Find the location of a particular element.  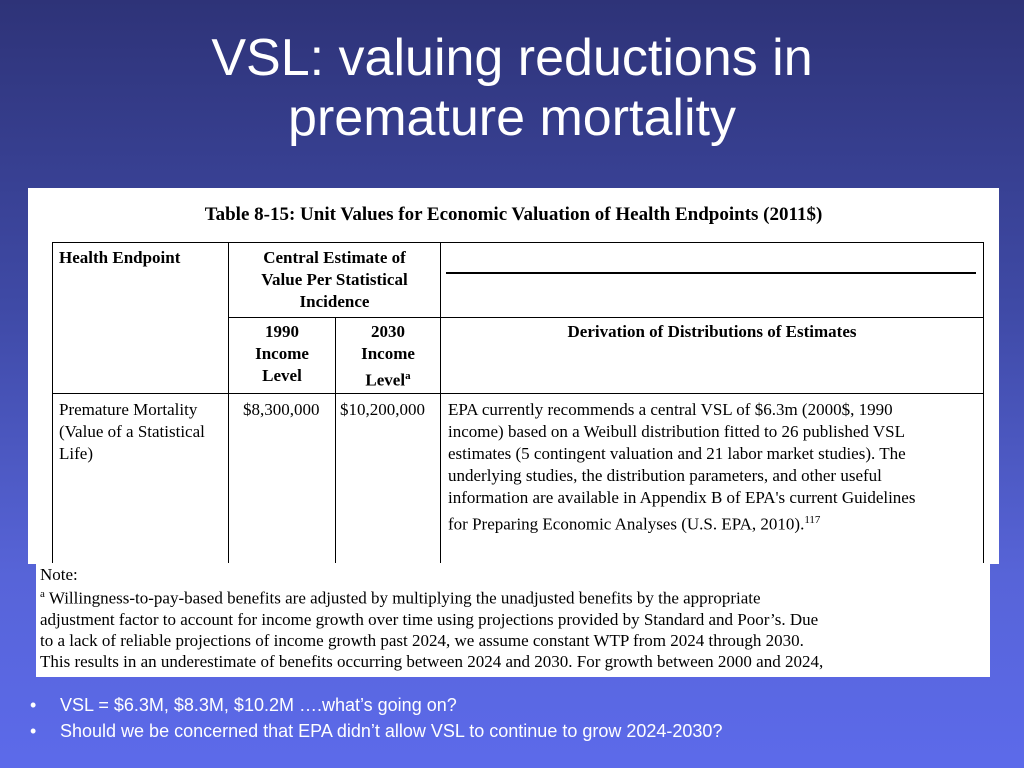

header-2030-income-level: 2030 Income Levela is located at coordinates (388, 356).